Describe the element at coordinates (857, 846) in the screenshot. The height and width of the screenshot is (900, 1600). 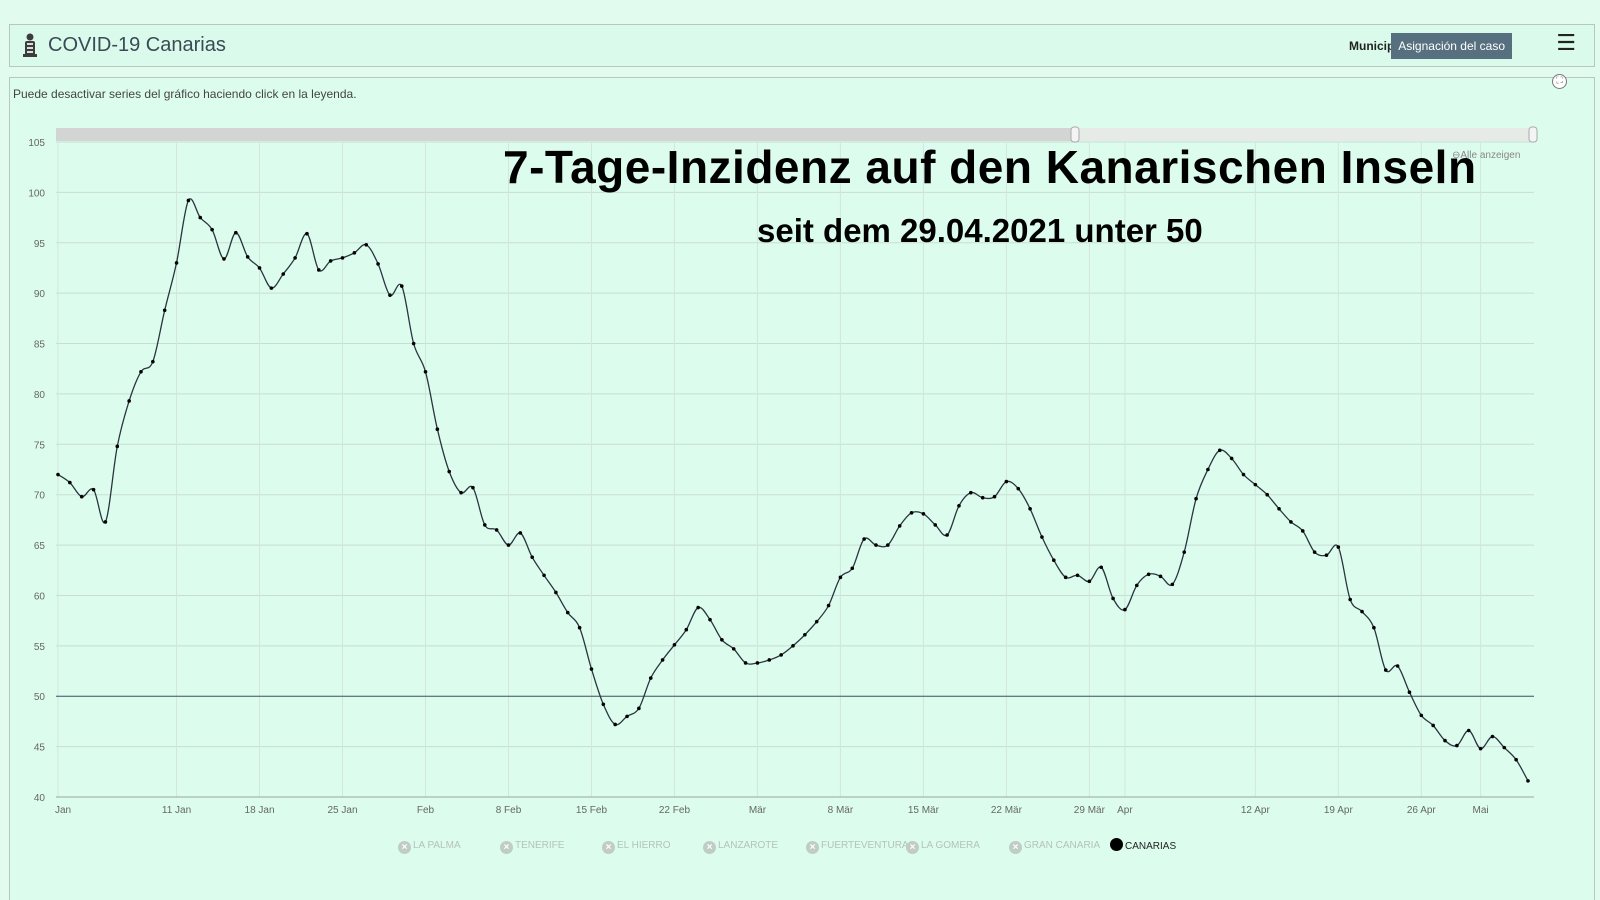
I see `legend-item-fuerteventura: × FUERTEVENTURA` at that location.